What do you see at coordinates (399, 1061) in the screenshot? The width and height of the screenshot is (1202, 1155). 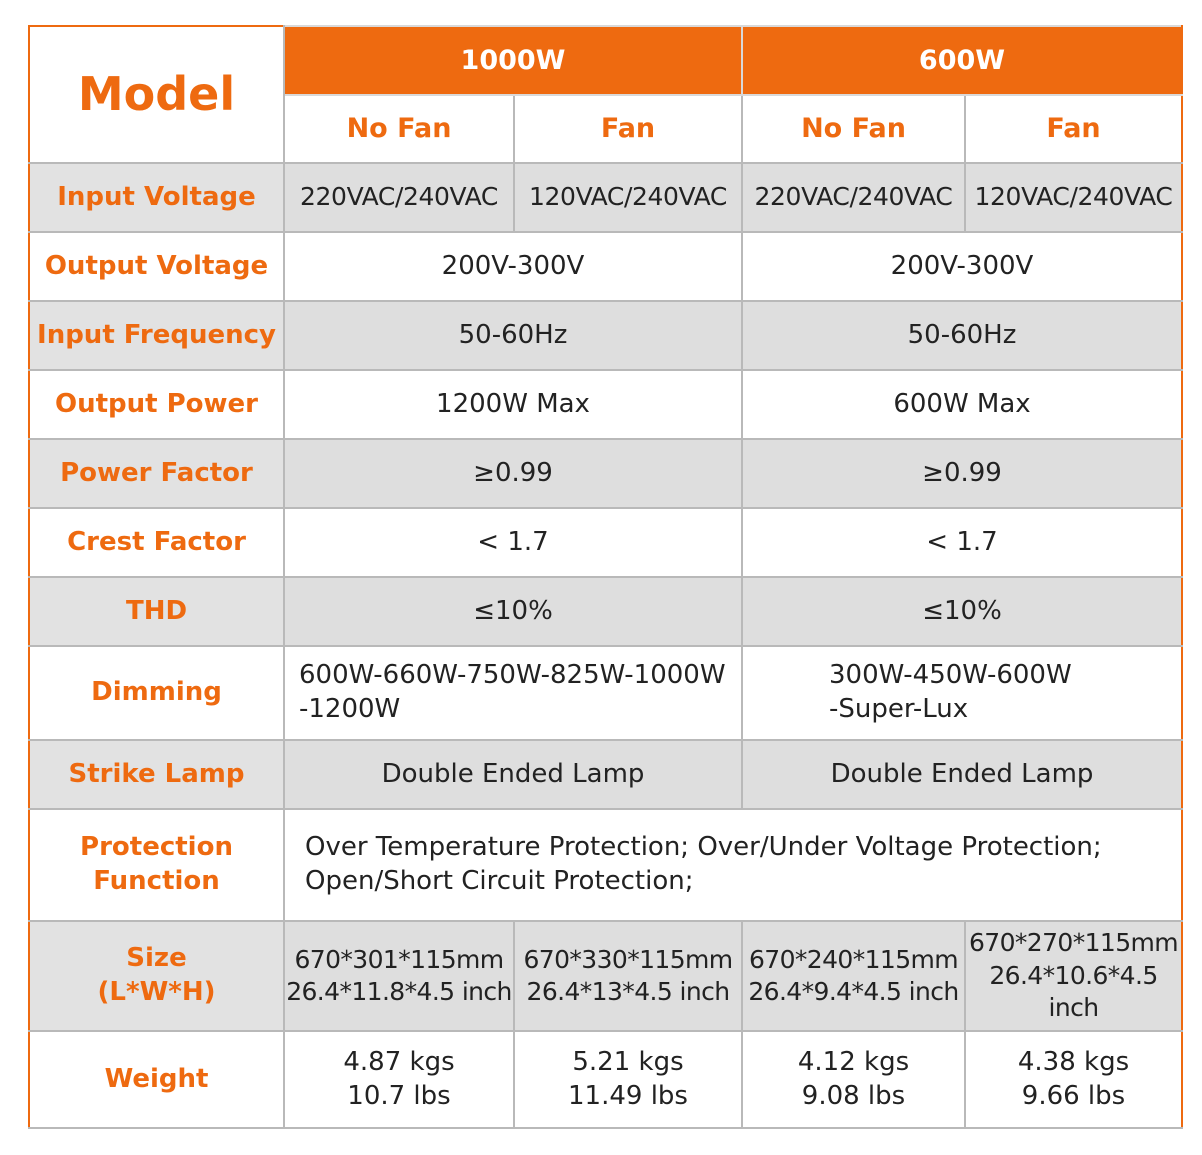 I see `weight-kgs: 4.87 kgs` at bounding box center [399, 1061].